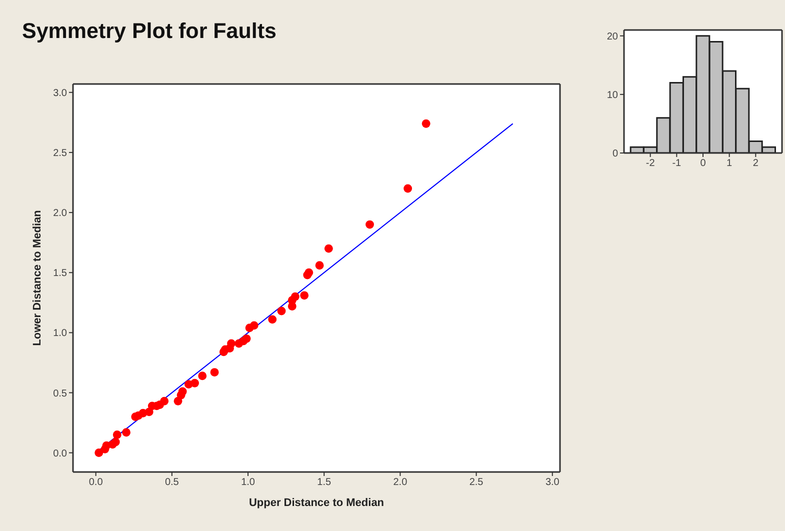 The height and width of the screenshot is (531, 785). Describe the element at coordinates (60, 394) in the screenshot. I see `y-tick-label: 0.5` at that location.